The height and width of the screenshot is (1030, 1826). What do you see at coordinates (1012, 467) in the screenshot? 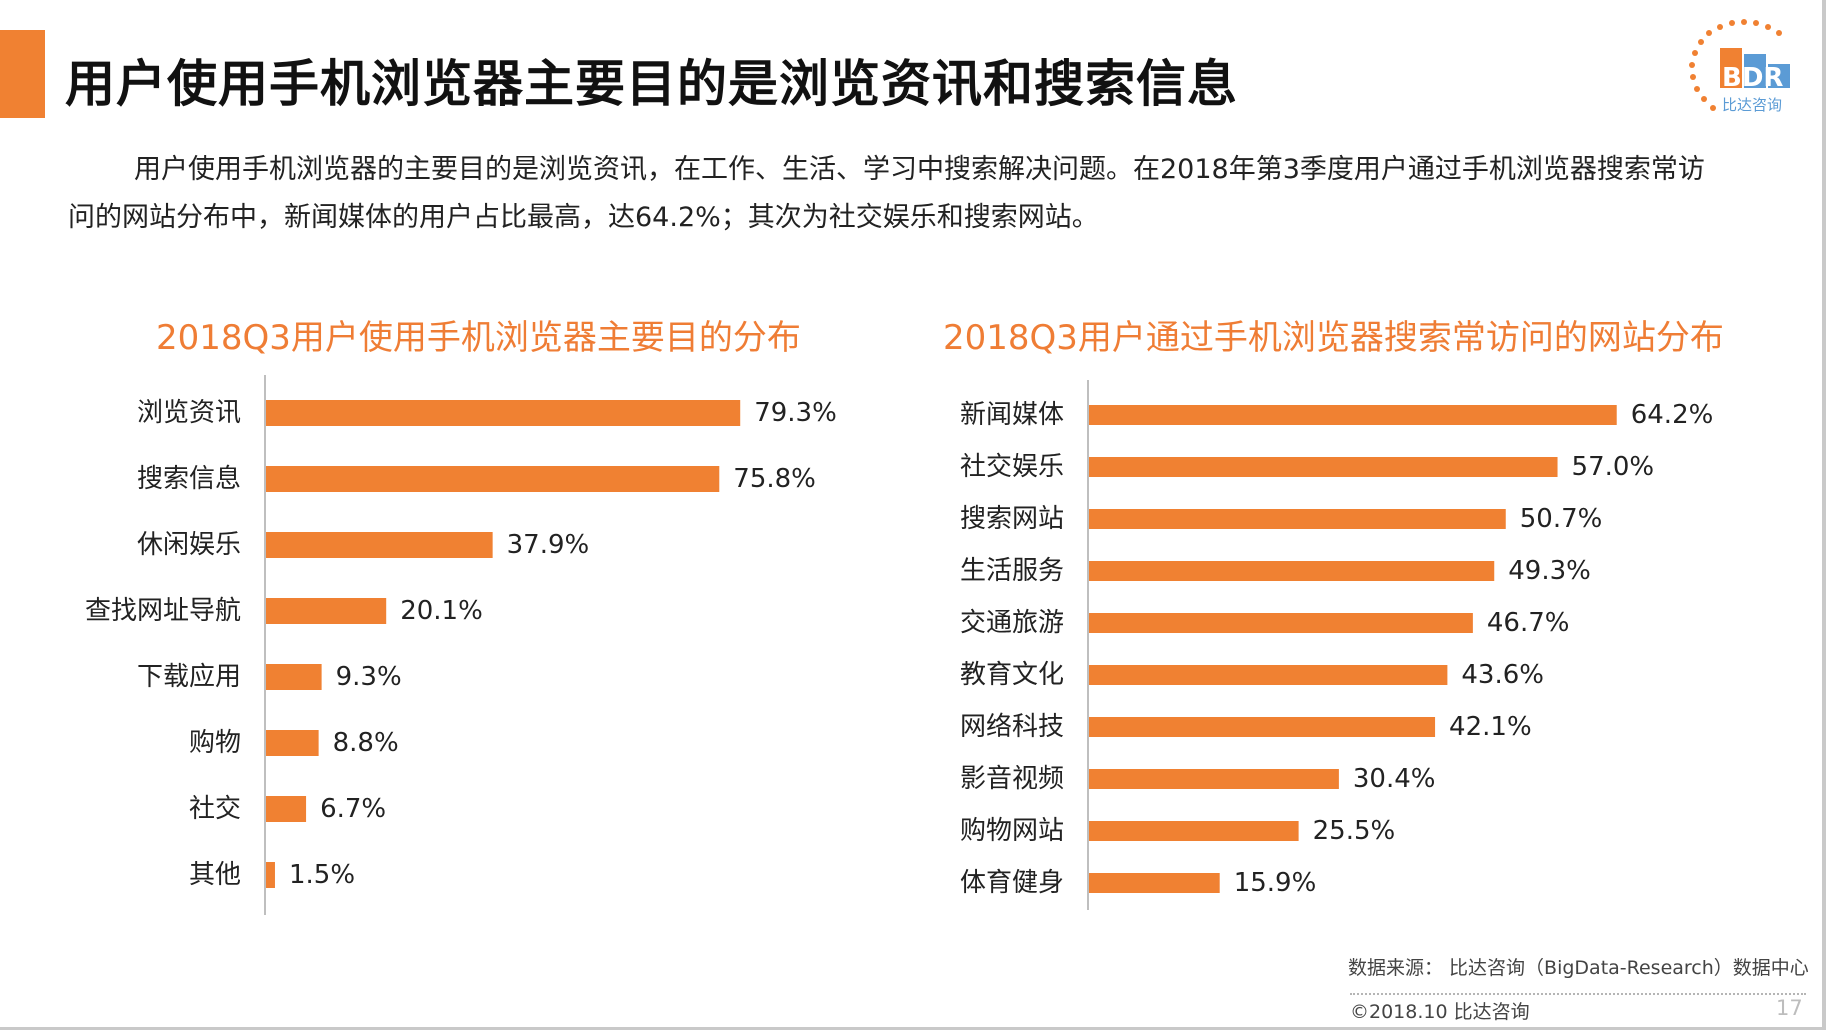
I see `category-label: 社交娱乐` at bounding box center [1012, 467].